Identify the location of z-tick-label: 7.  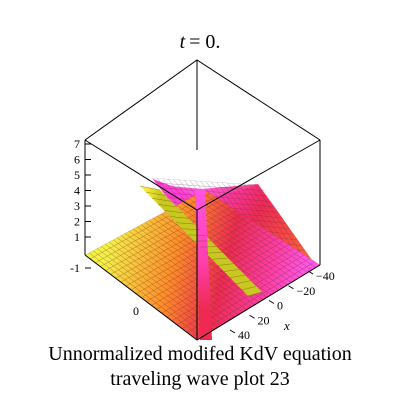
(77, 144).